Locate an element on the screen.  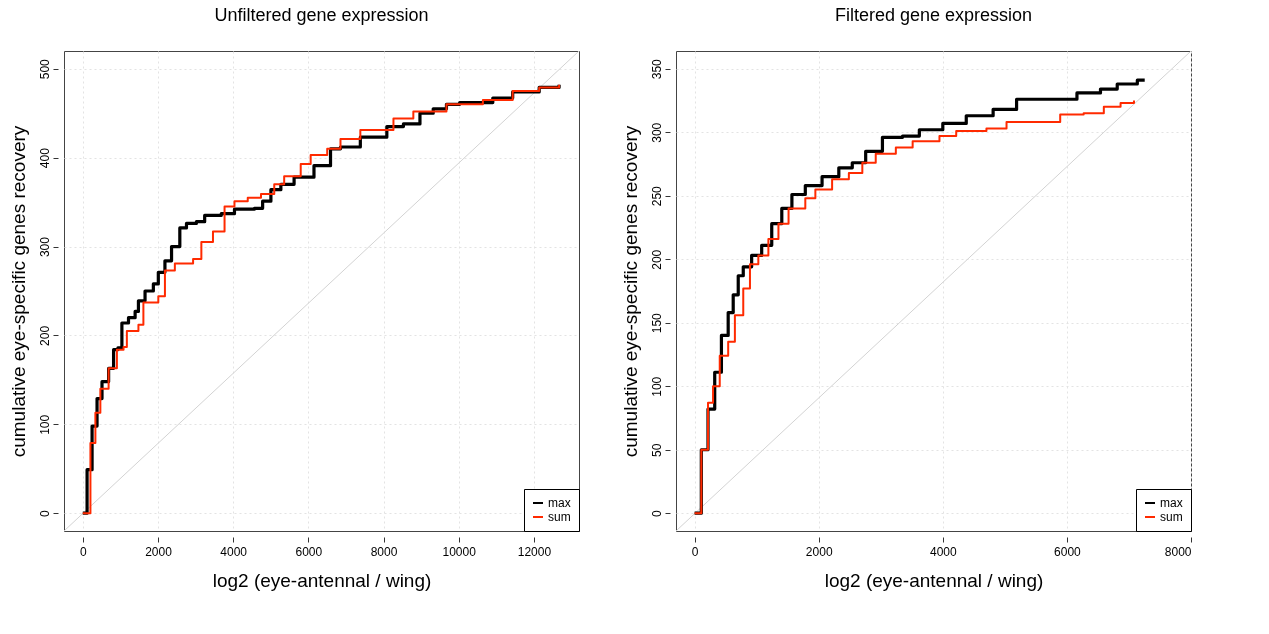
y-tick-label: 400 is located at coordinates (44, 158).